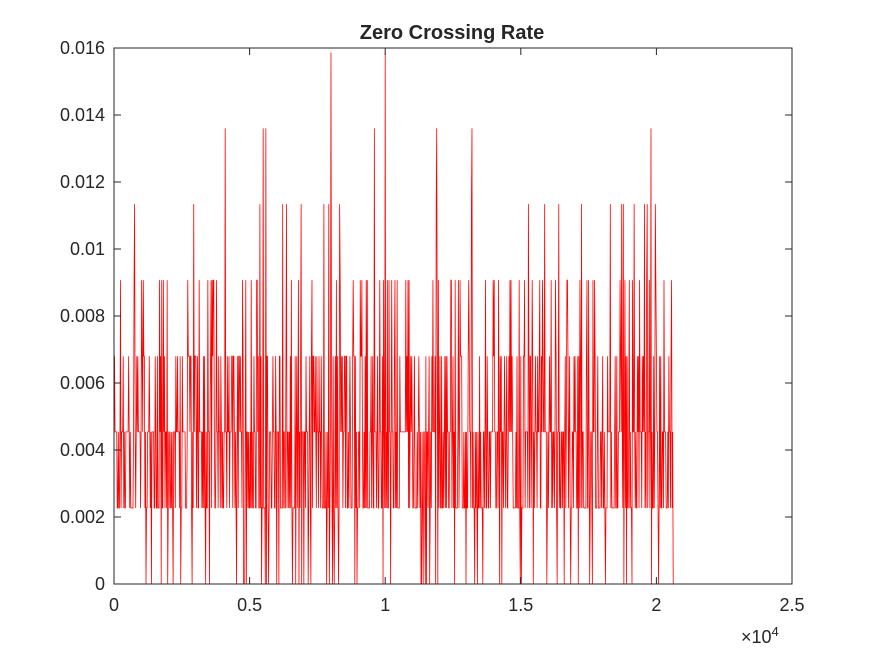  Describe the element at coordinates (114, 605) in the screenshot. I see `x-tick-label: 0` at that location.